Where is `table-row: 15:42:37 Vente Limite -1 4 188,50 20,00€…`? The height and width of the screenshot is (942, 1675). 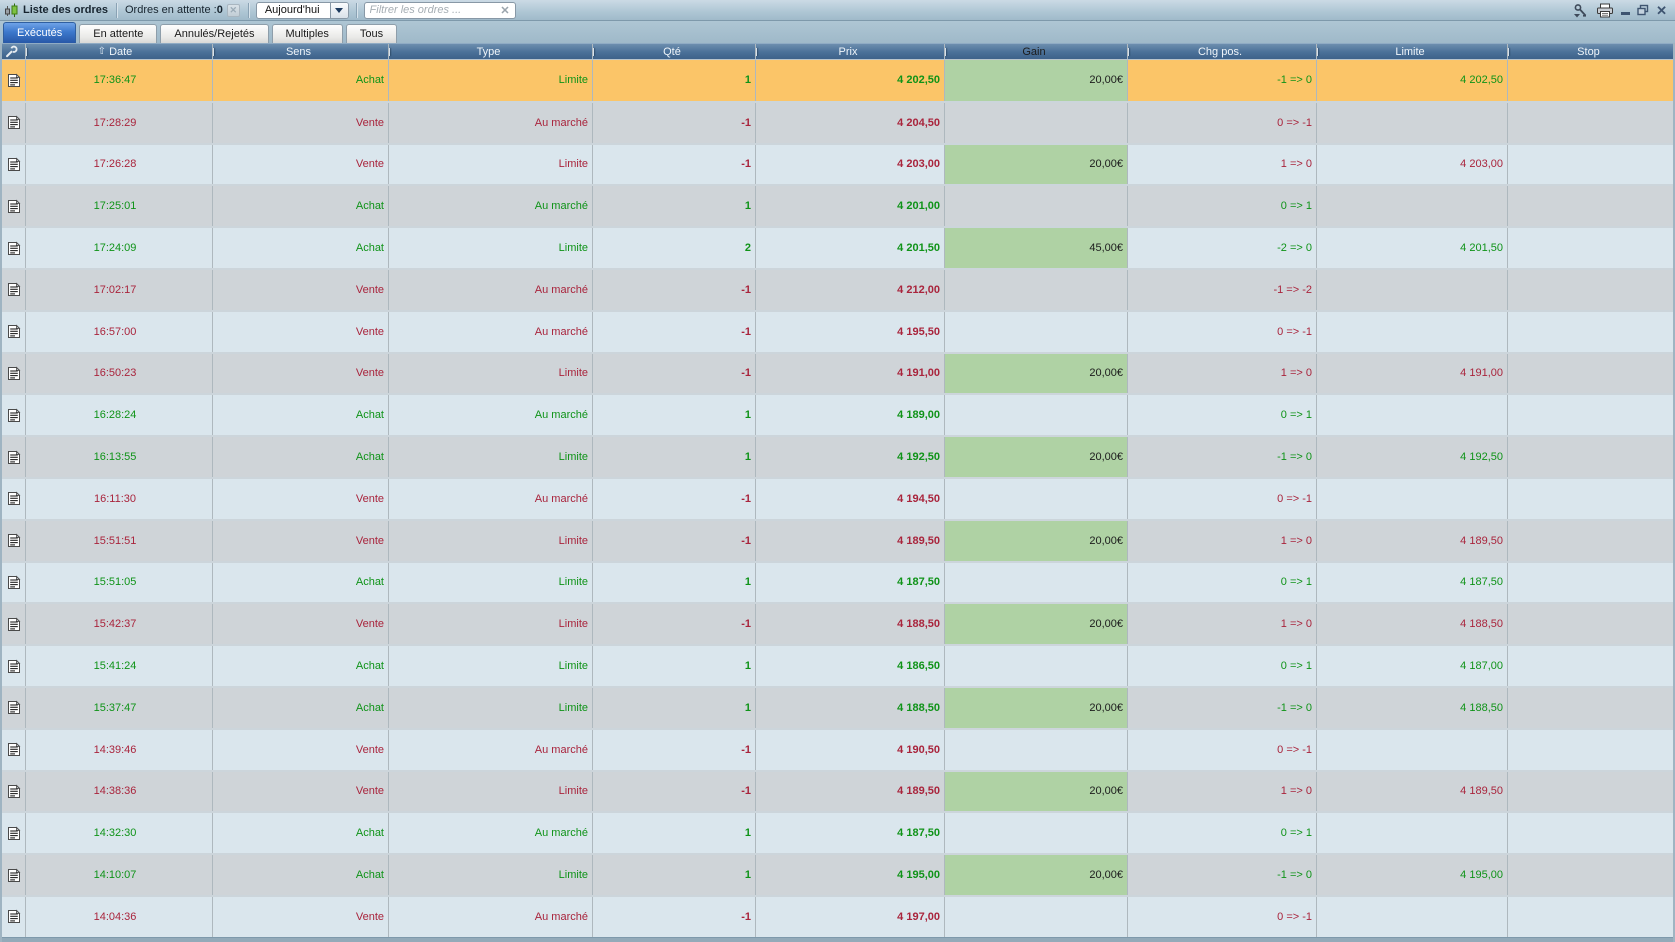
table-row: 15:42:37 Vente Limite -1 4 188,50 20,00€… is located at coordinates (837, 623).